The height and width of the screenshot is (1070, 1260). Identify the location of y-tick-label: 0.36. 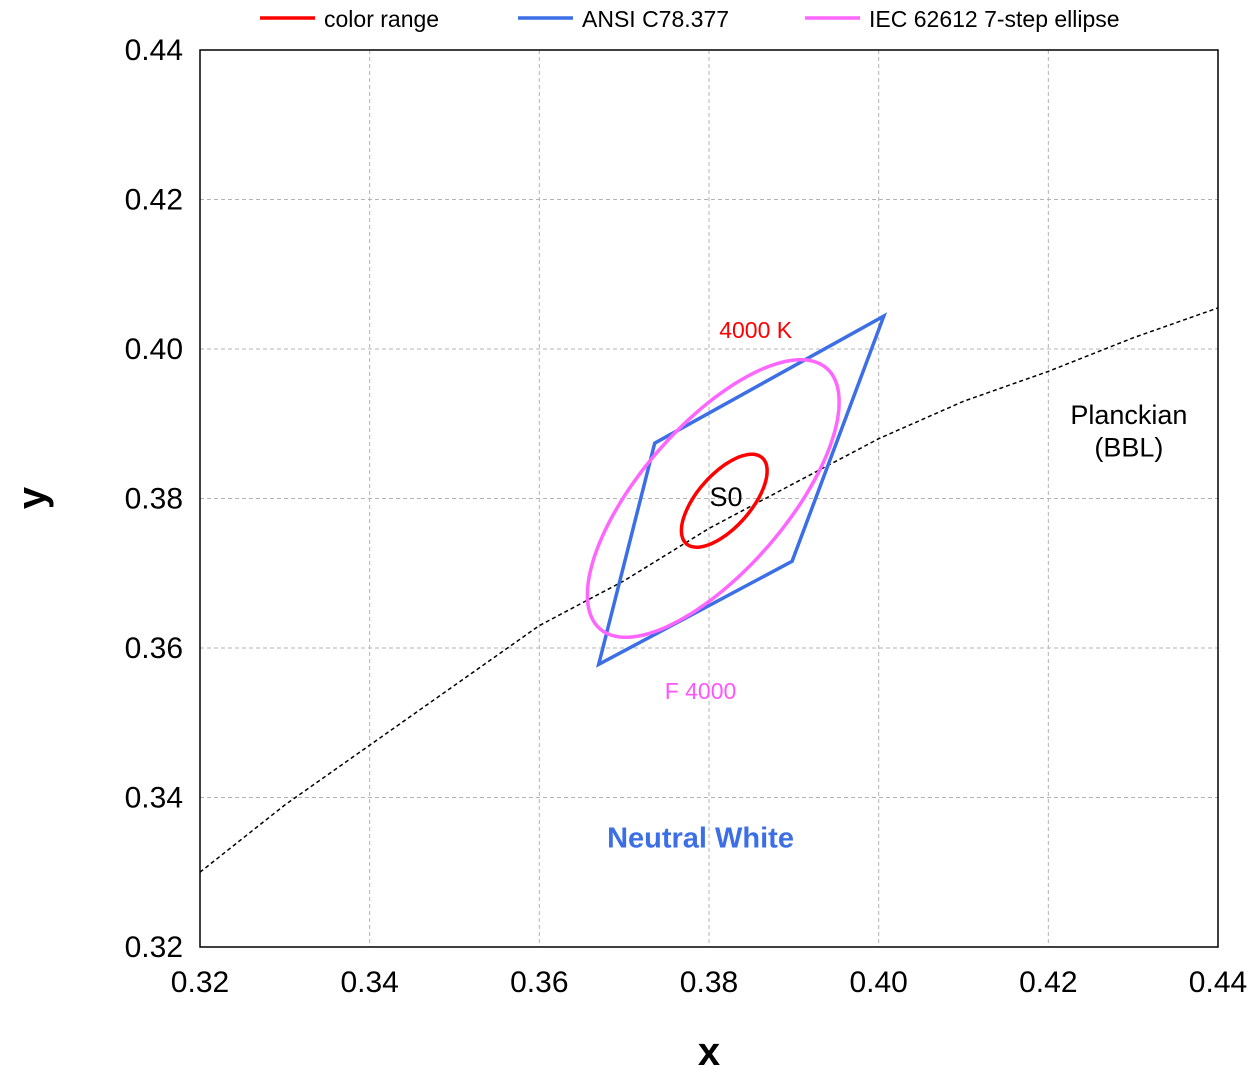
(154, 648).